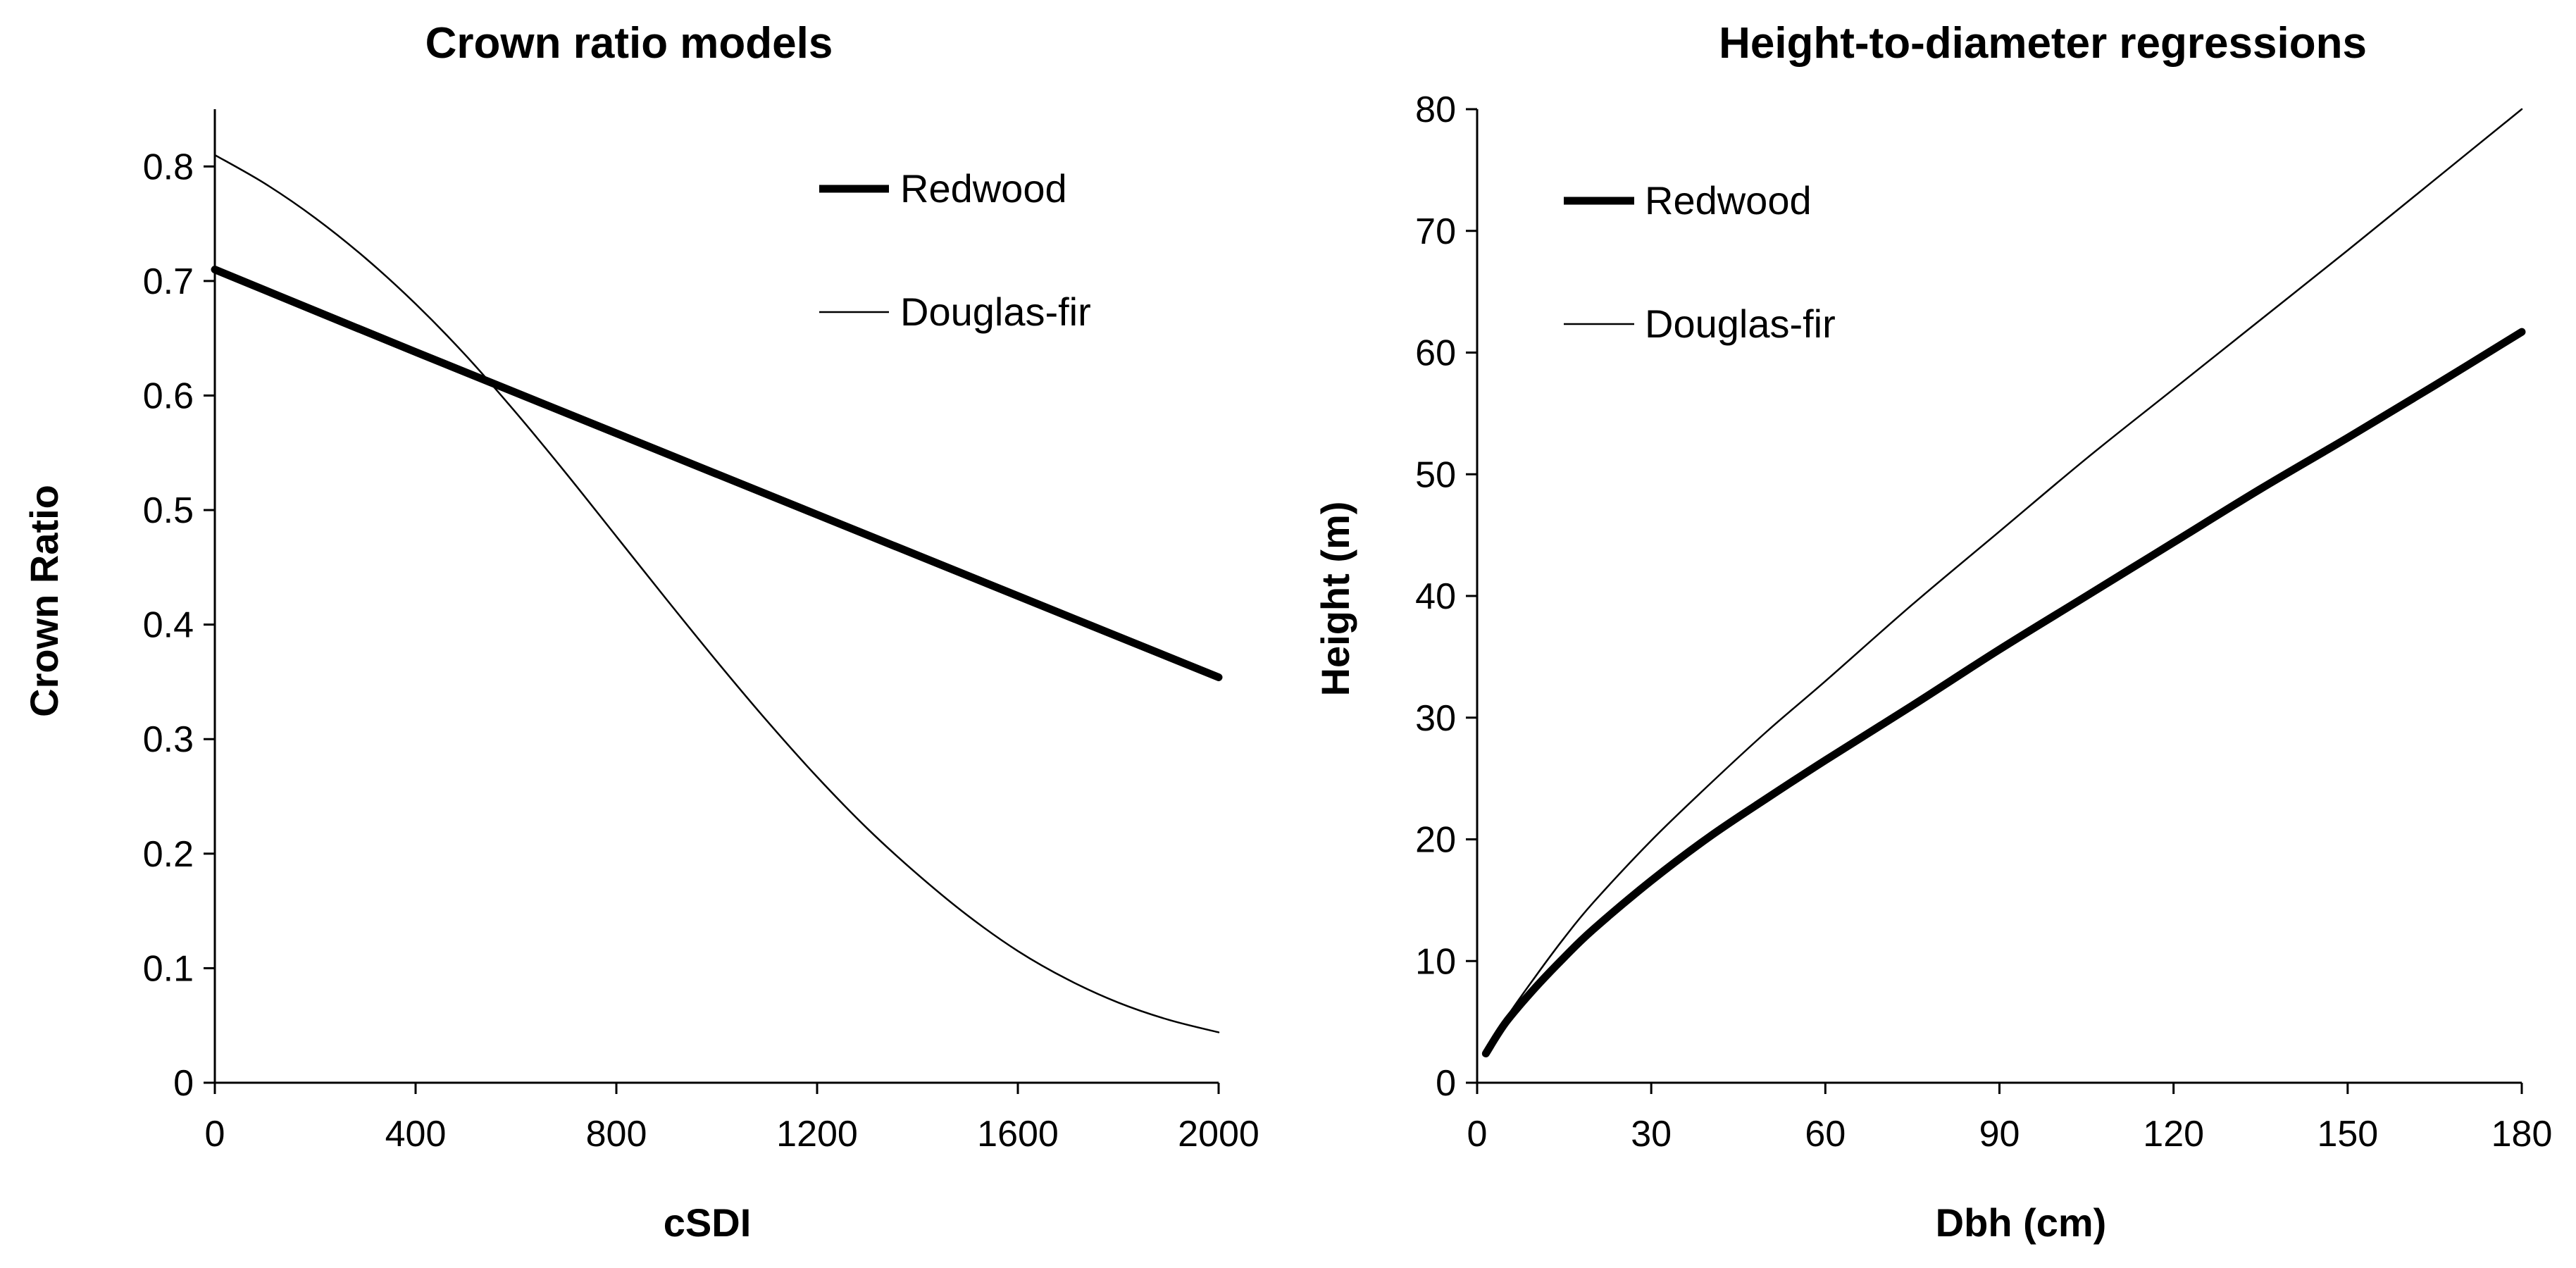  I want to click on y-tick-label: 40, so click(1435, 596).